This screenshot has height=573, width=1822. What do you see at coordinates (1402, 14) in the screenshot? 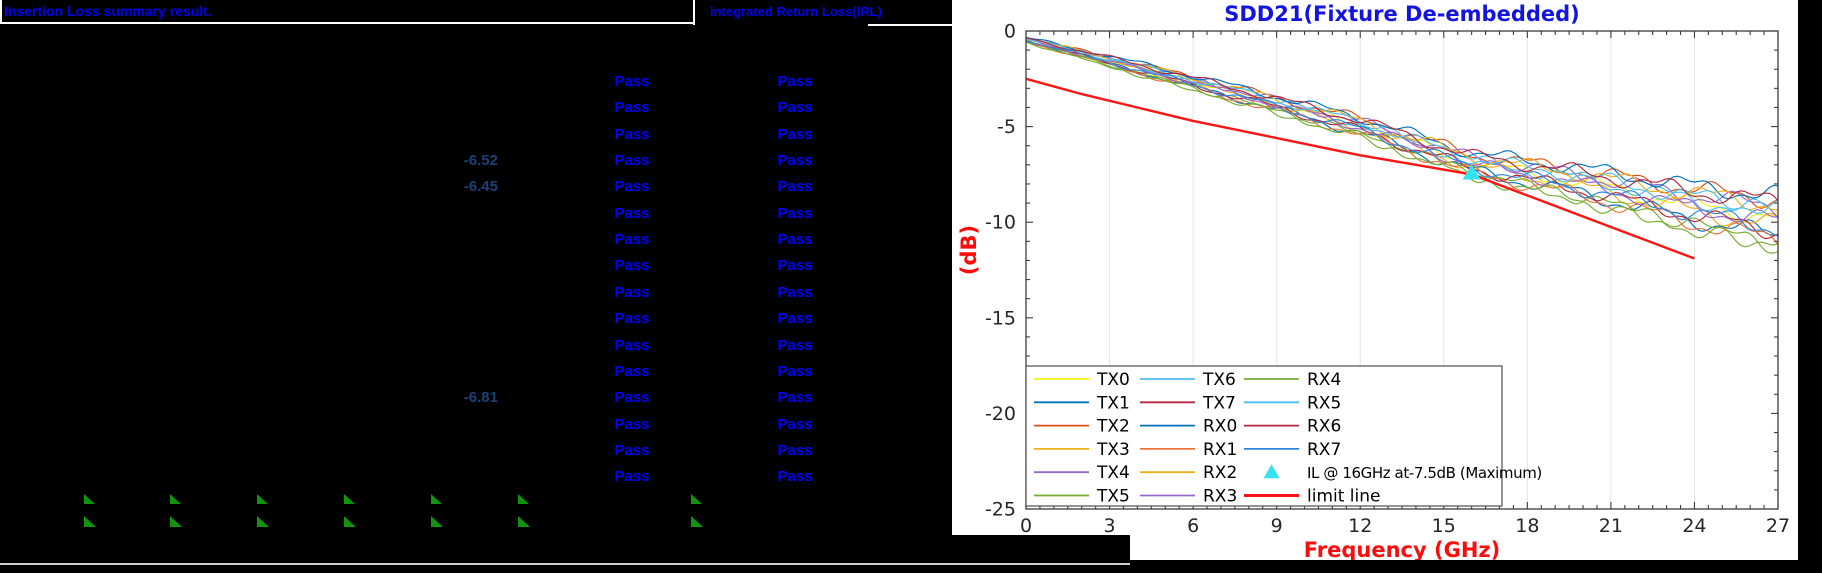
I see `chart-title: SDD21(Fixture De-embedded)` at bounding box center [1402, 14].